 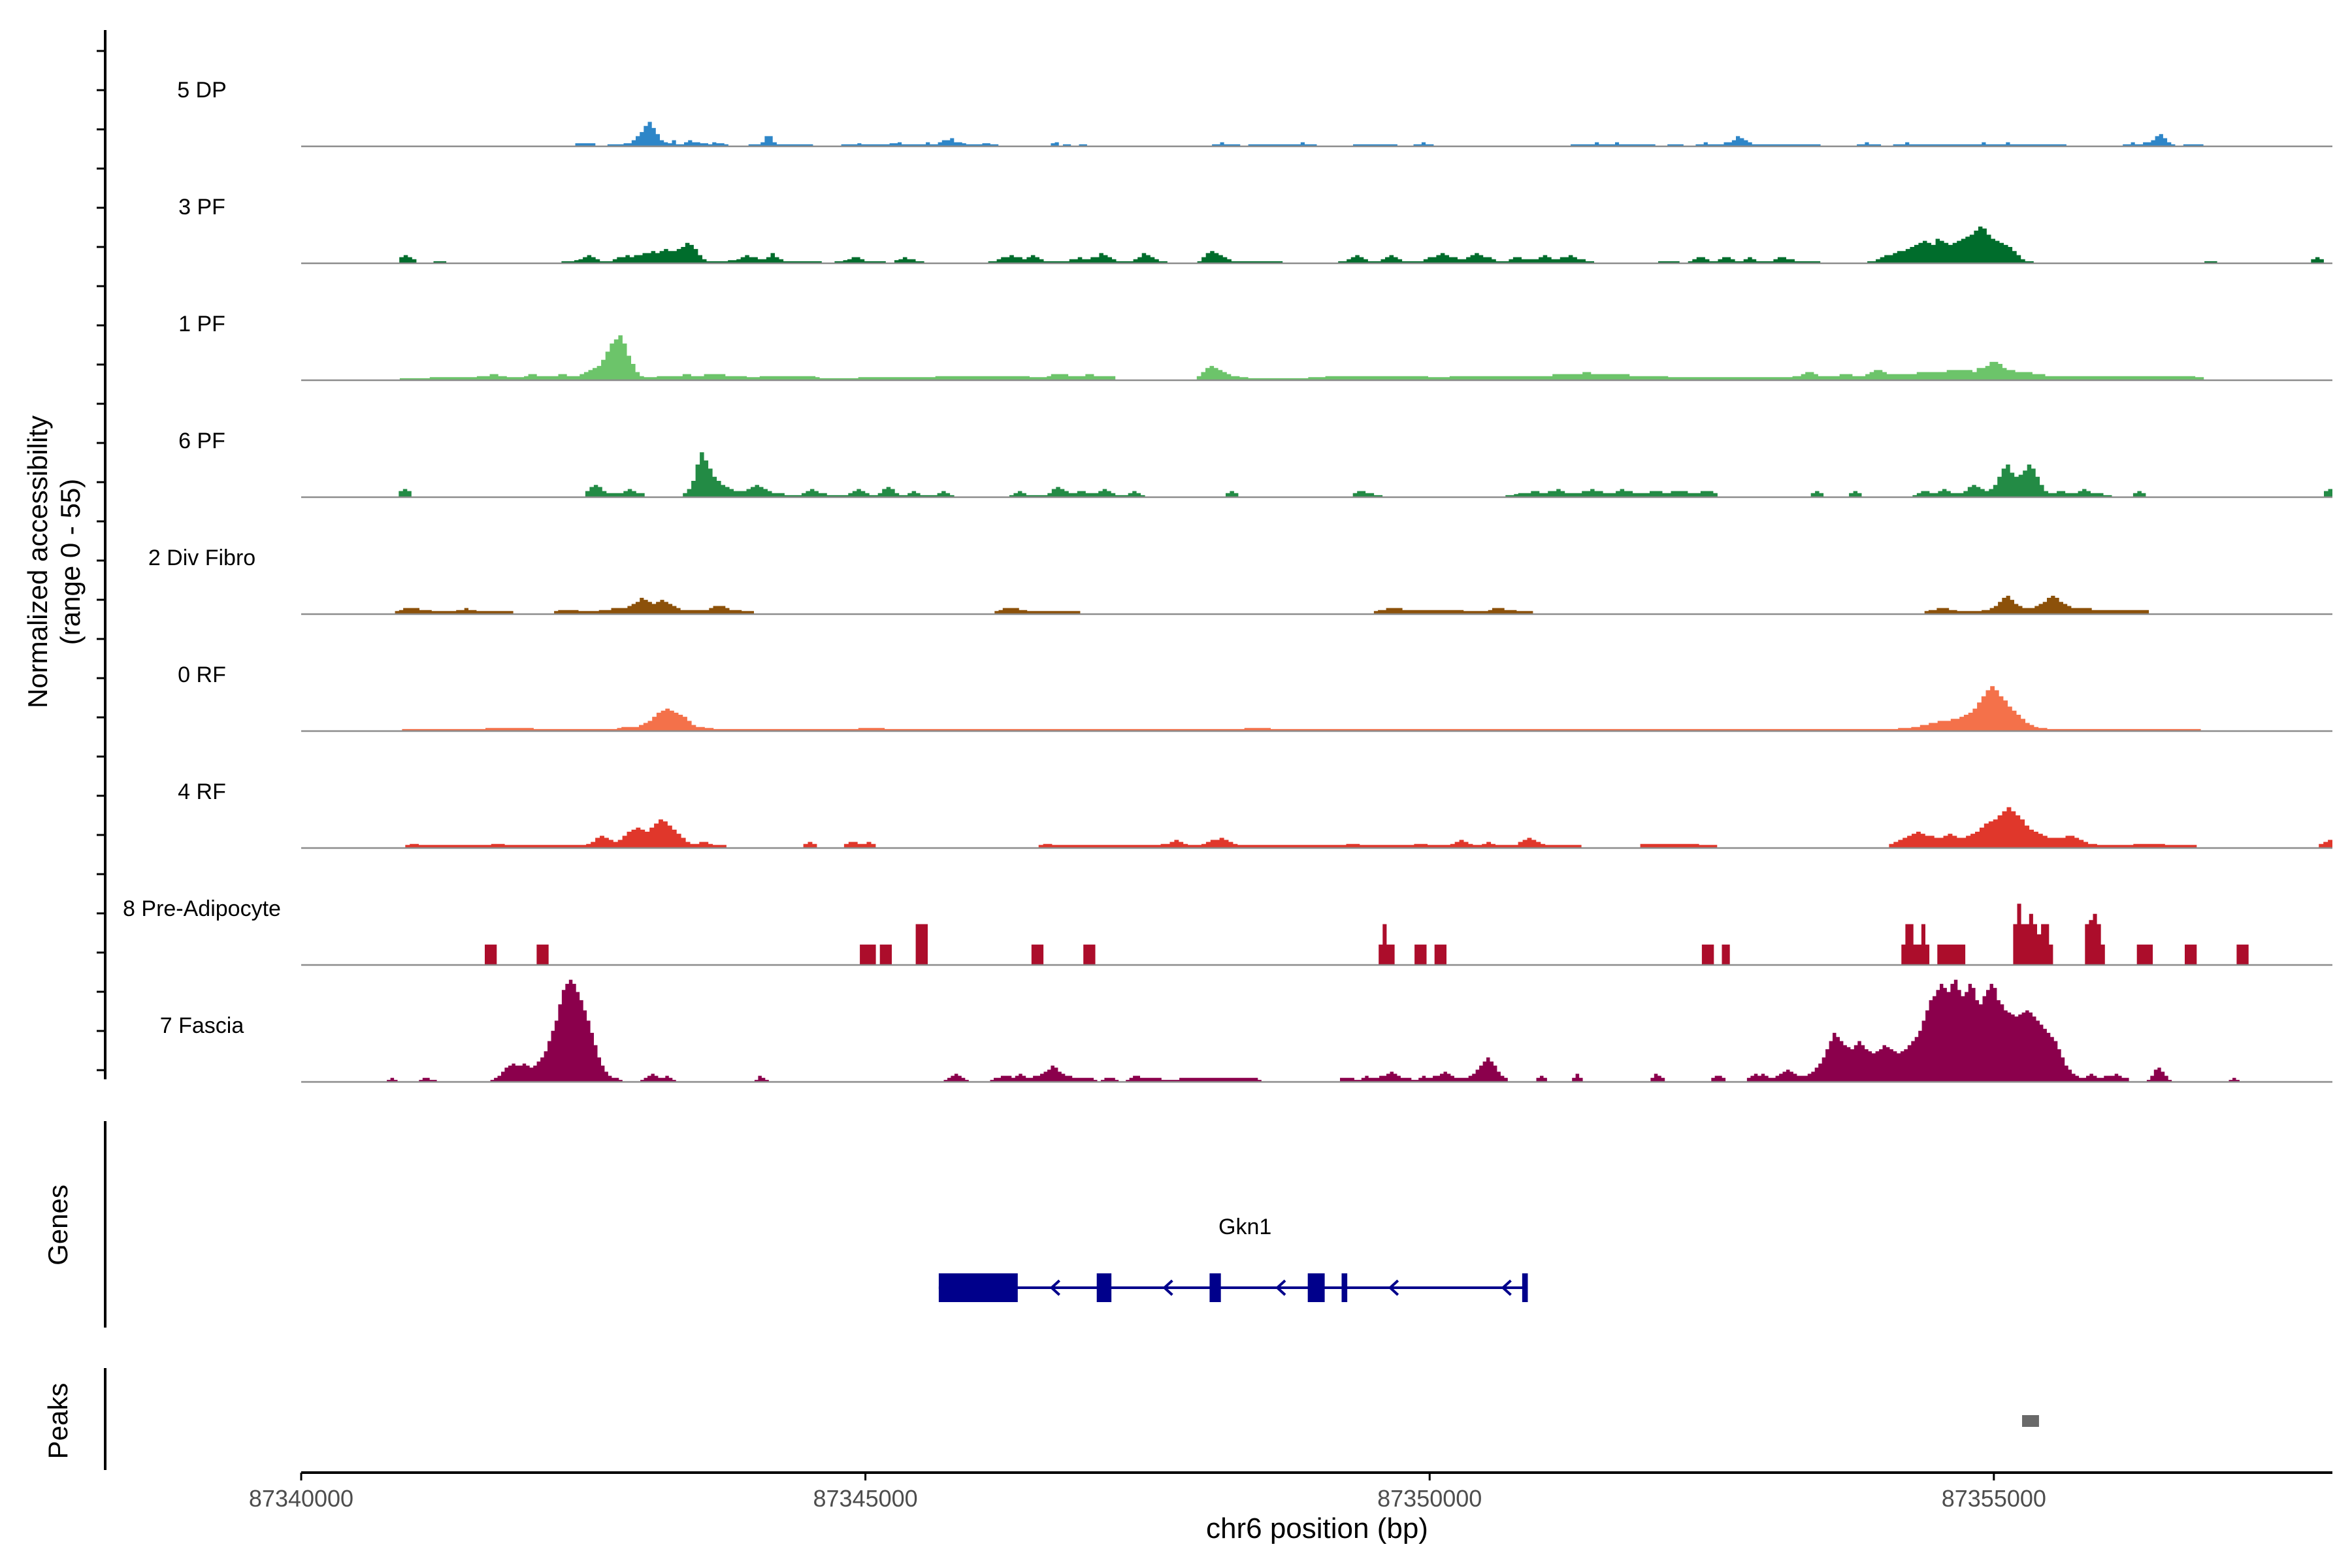 I want to click on peaks-panel-label: Peaks, so click(x=57, y=1421).